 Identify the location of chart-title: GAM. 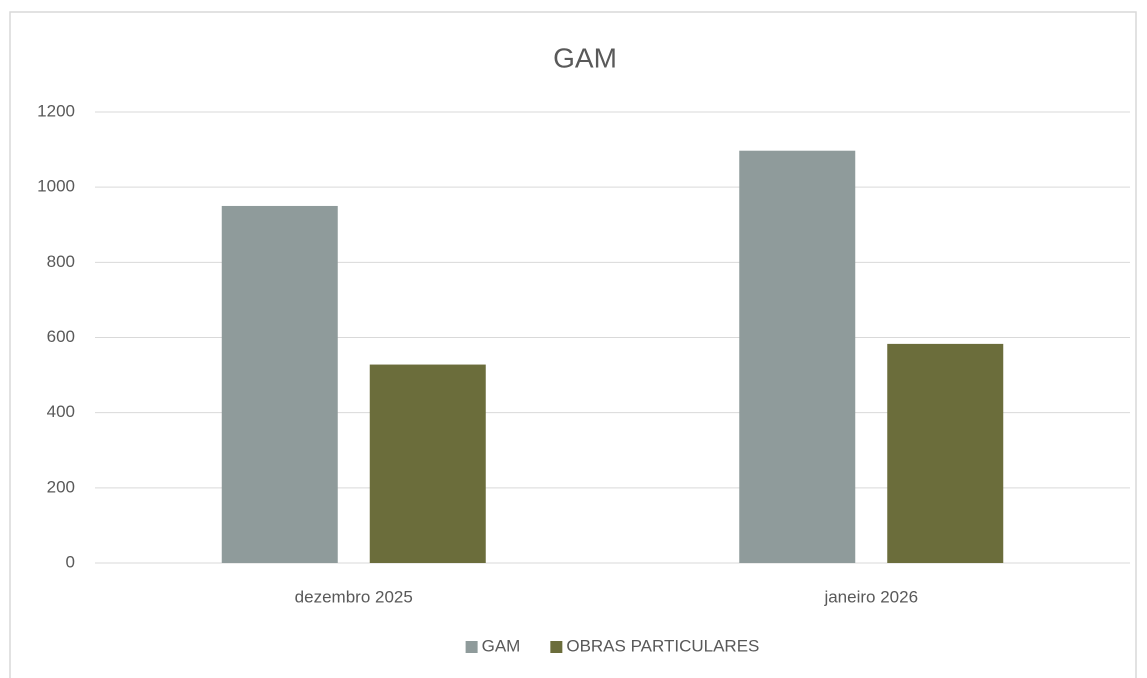
(585, 57).